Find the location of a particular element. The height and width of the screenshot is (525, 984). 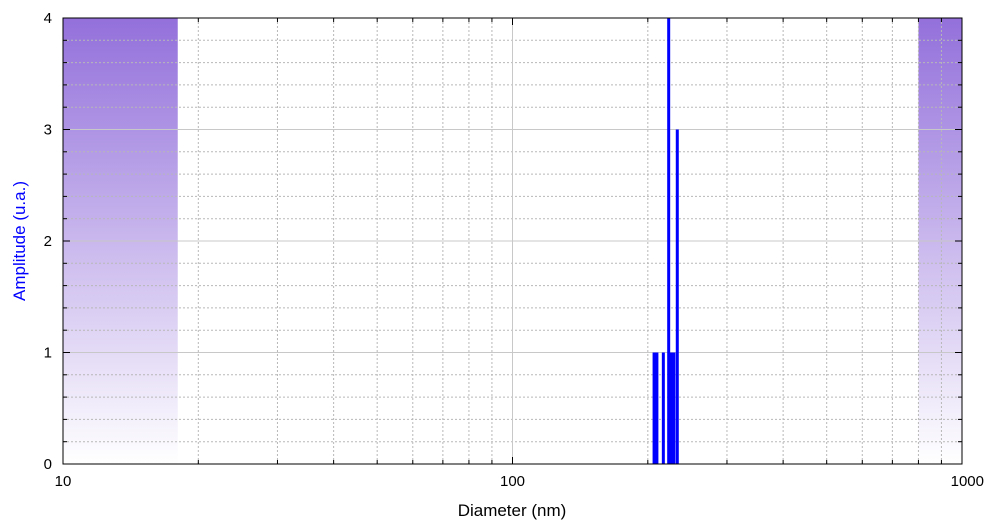

x-tick-labels: 10 100 1000 is located at coordinates (519, 481).